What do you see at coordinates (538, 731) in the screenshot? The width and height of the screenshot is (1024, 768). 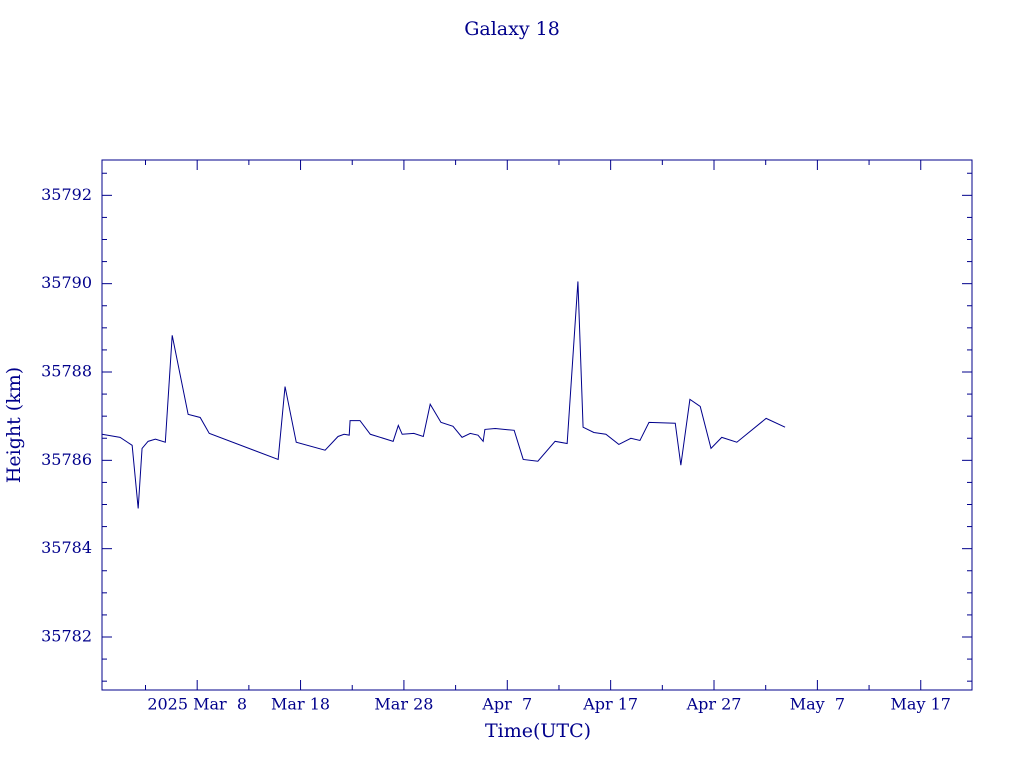 I see `x-axis-title: Time(UTC)` at bounding box center [538, 731].